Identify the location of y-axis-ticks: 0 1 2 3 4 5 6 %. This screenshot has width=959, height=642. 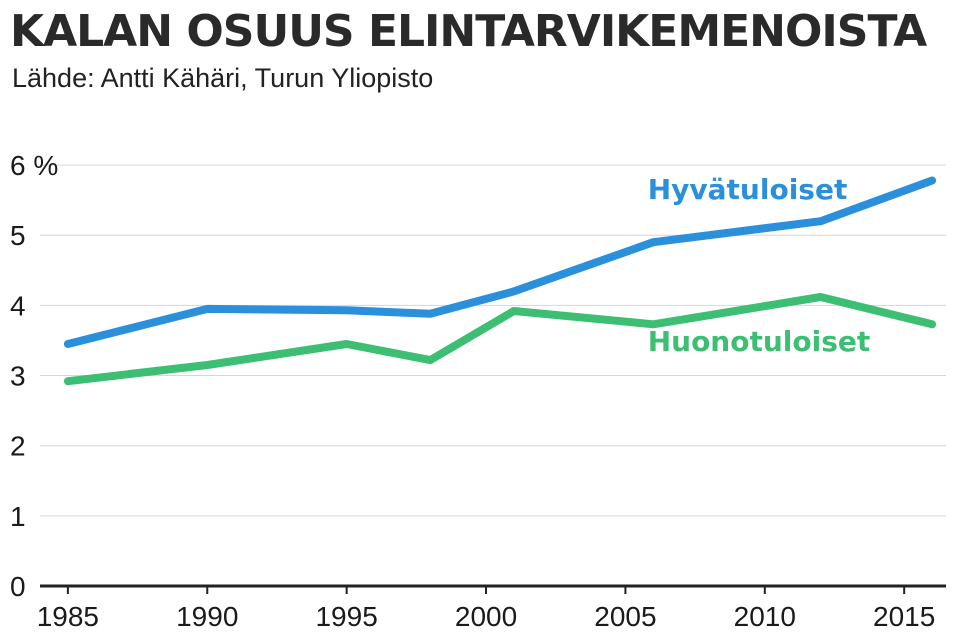
(34, 376).